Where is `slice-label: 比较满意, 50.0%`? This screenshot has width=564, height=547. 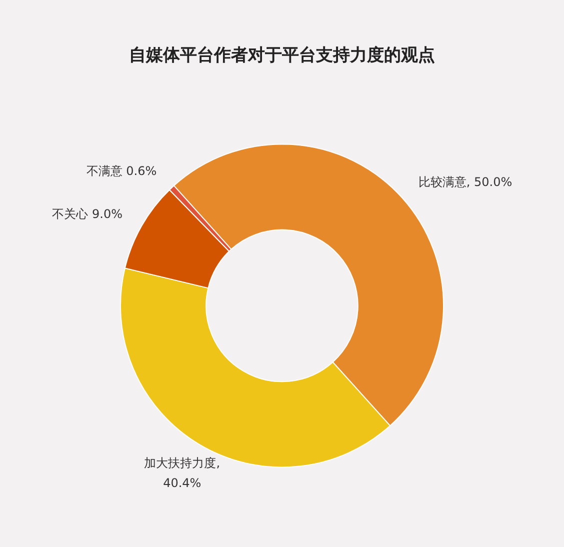
slice-label: 比较满意, 50.0% is located at coordinates (465, 182).